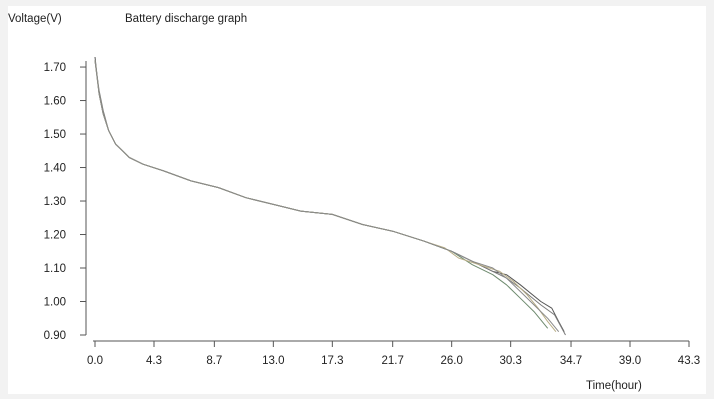 The image size is (714, 399). What do you see at coordinates (392, 361) in the screenshot?
I see `x-tick-label: 21.7` at bounding box center [392, 361].